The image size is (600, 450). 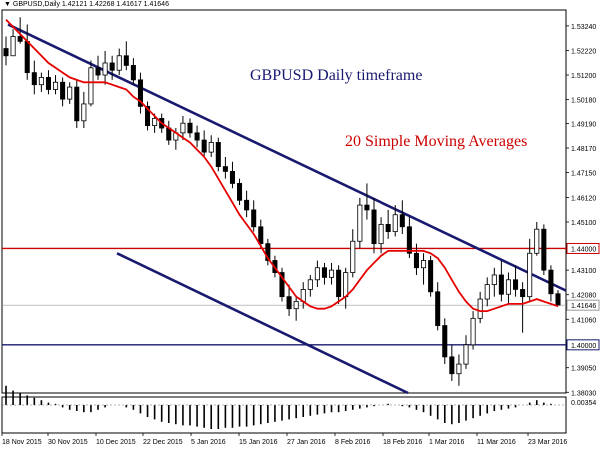 What do you see at coordinates (583, 124) in the screenshot?
I see `y-tick-label-4: 1.49190` at bounding box center [583, 124].